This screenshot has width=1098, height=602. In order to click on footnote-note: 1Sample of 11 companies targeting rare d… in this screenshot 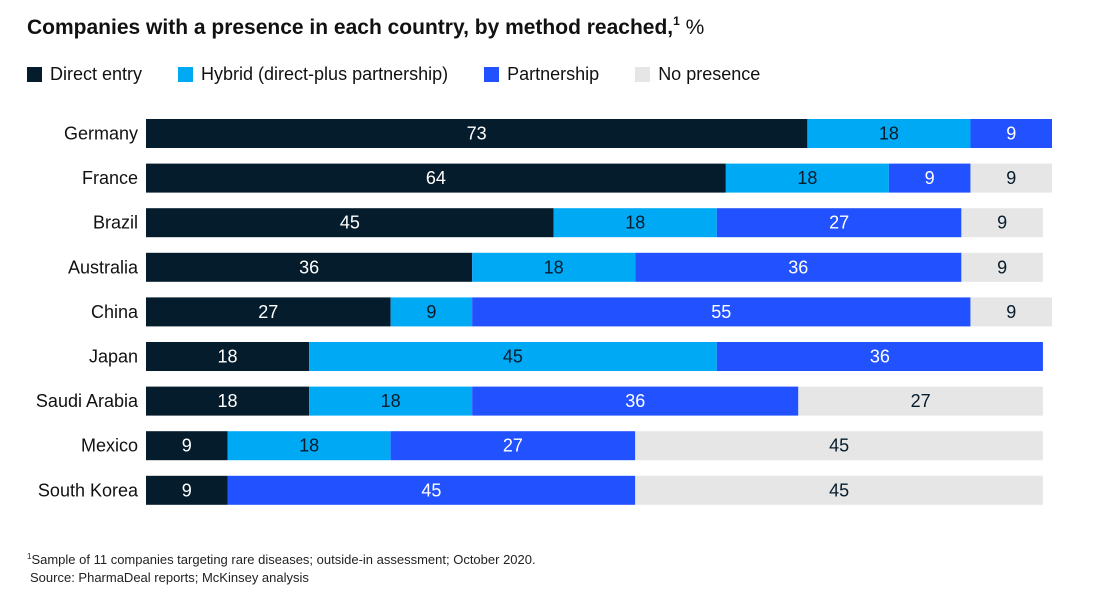, I will do `click(281, 558)`.